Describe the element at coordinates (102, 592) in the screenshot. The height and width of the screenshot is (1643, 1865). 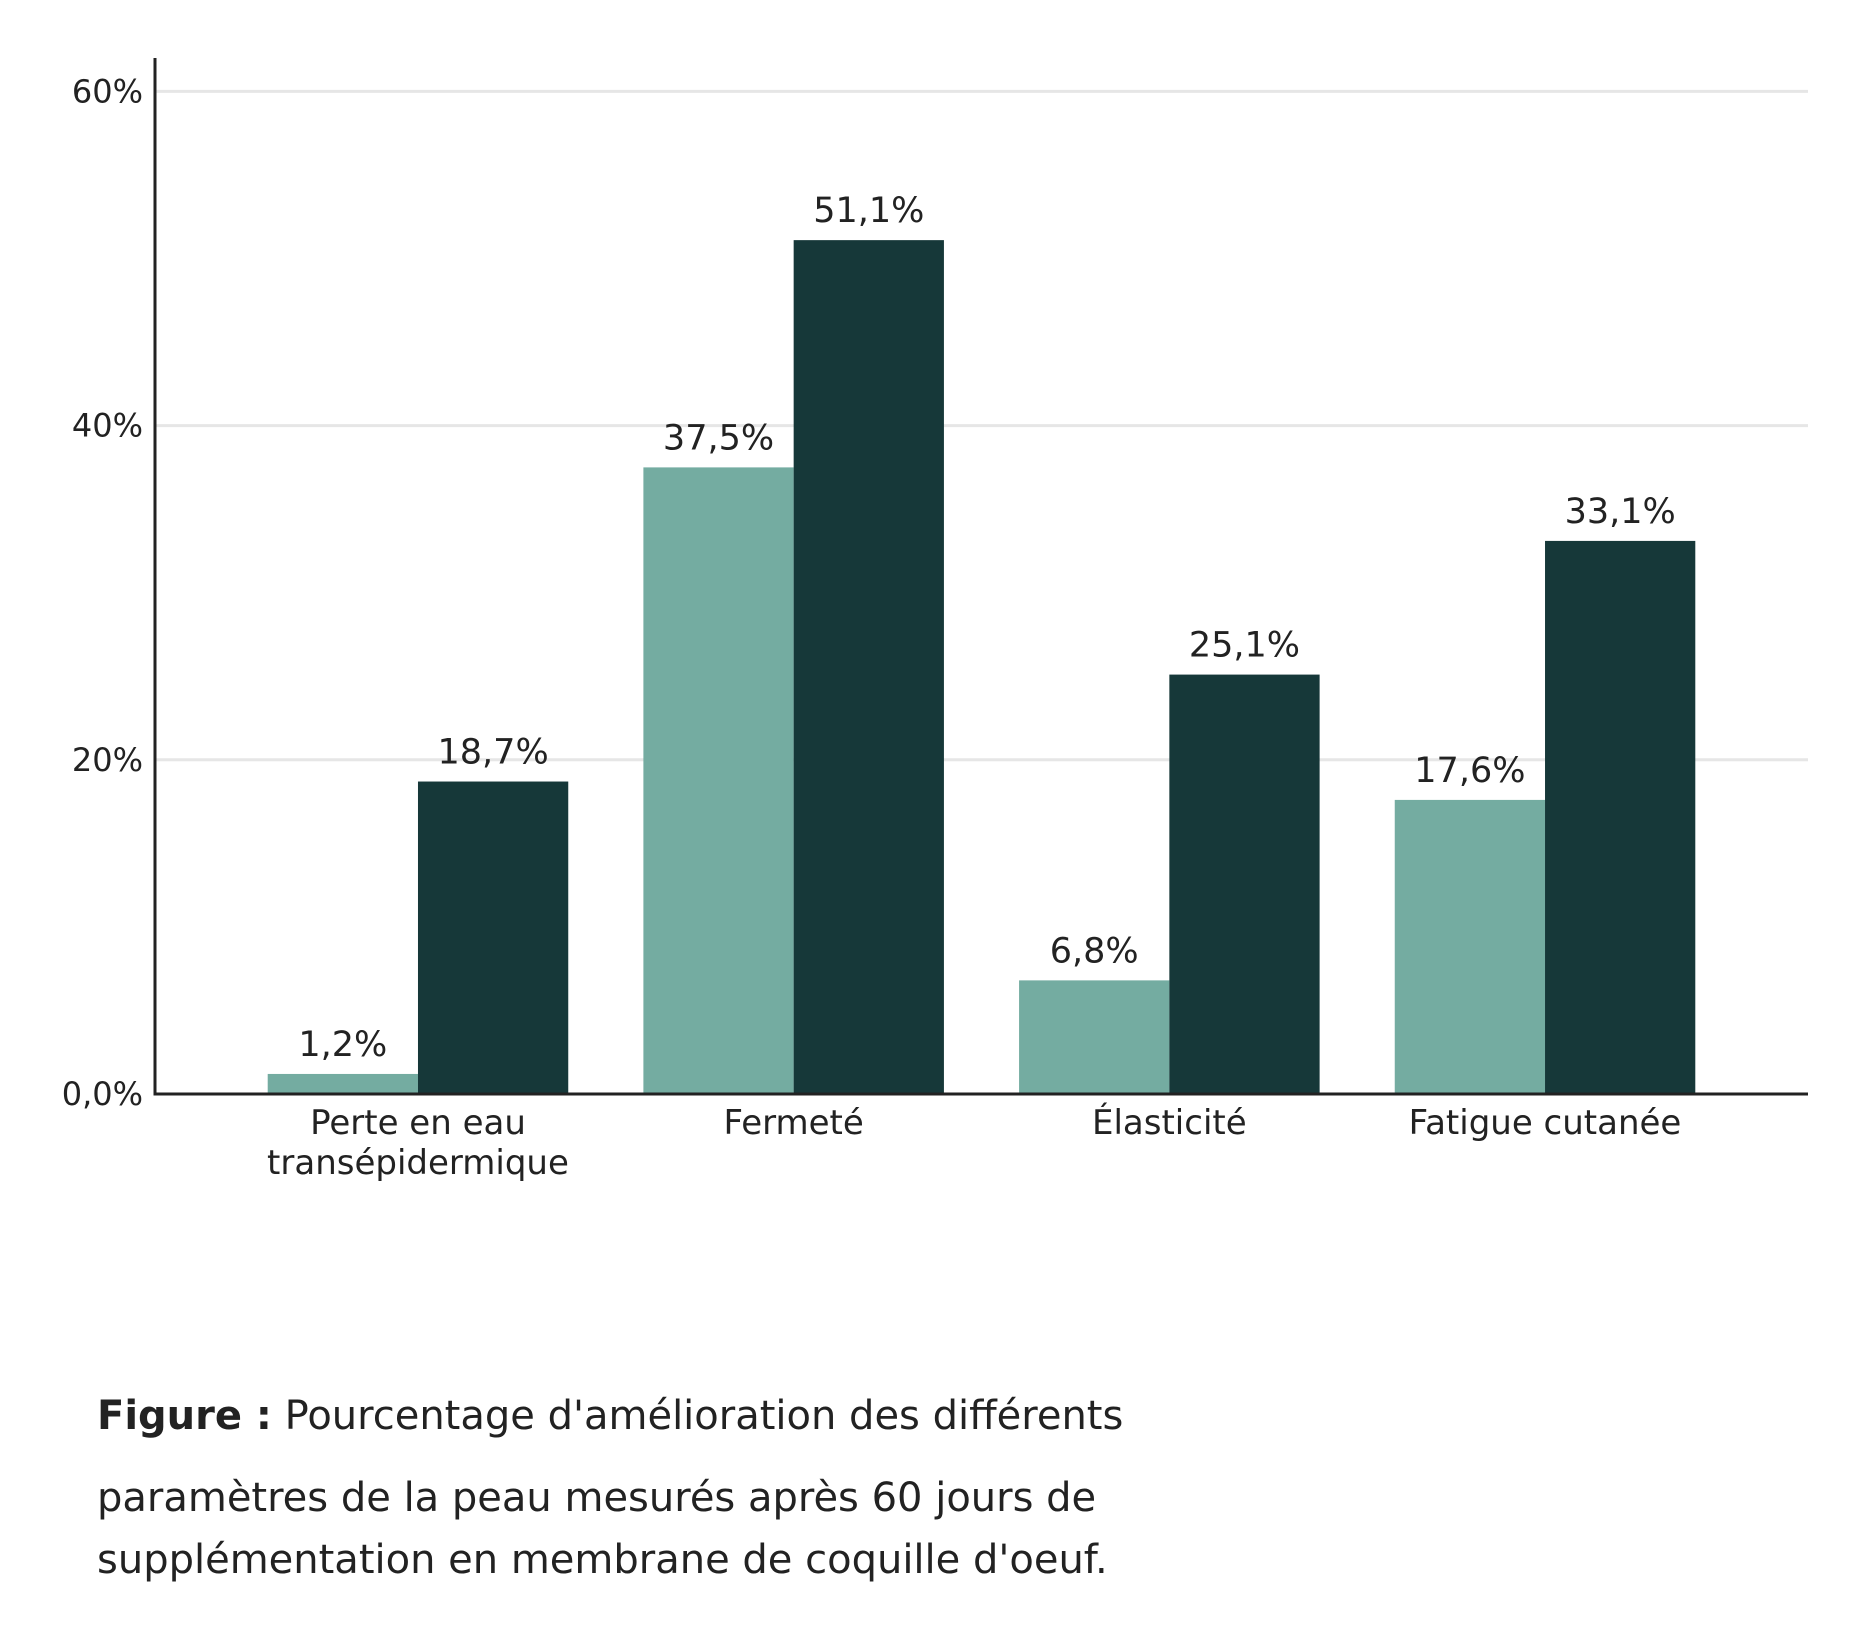
I see `y-tick-labels: 0,0% 20% 40% 60%` at that location.